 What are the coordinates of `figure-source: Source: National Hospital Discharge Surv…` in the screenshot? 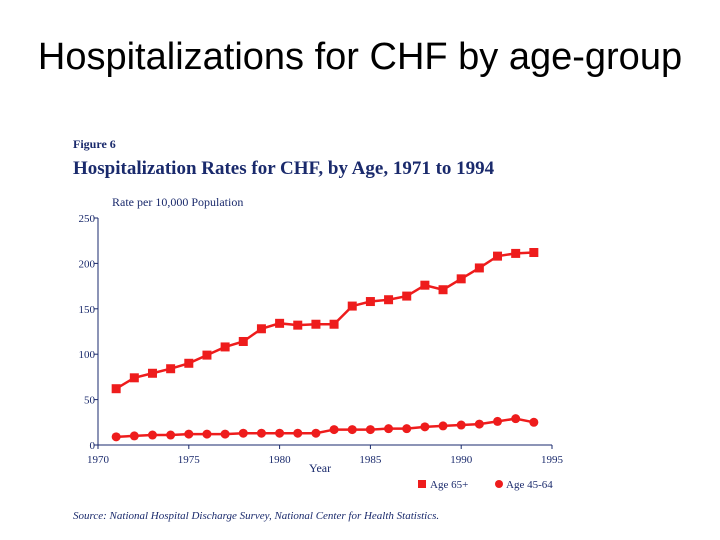 It's located at (256, 516).